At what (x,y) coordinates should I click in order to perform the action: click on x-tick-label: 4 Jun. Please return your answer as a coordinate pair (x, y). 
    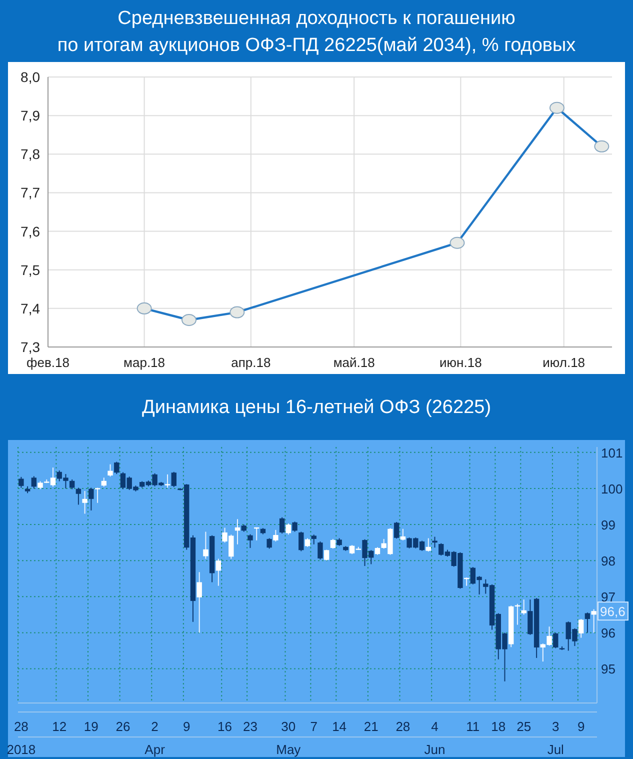
    Looking at the image, I should click on (435, 738).